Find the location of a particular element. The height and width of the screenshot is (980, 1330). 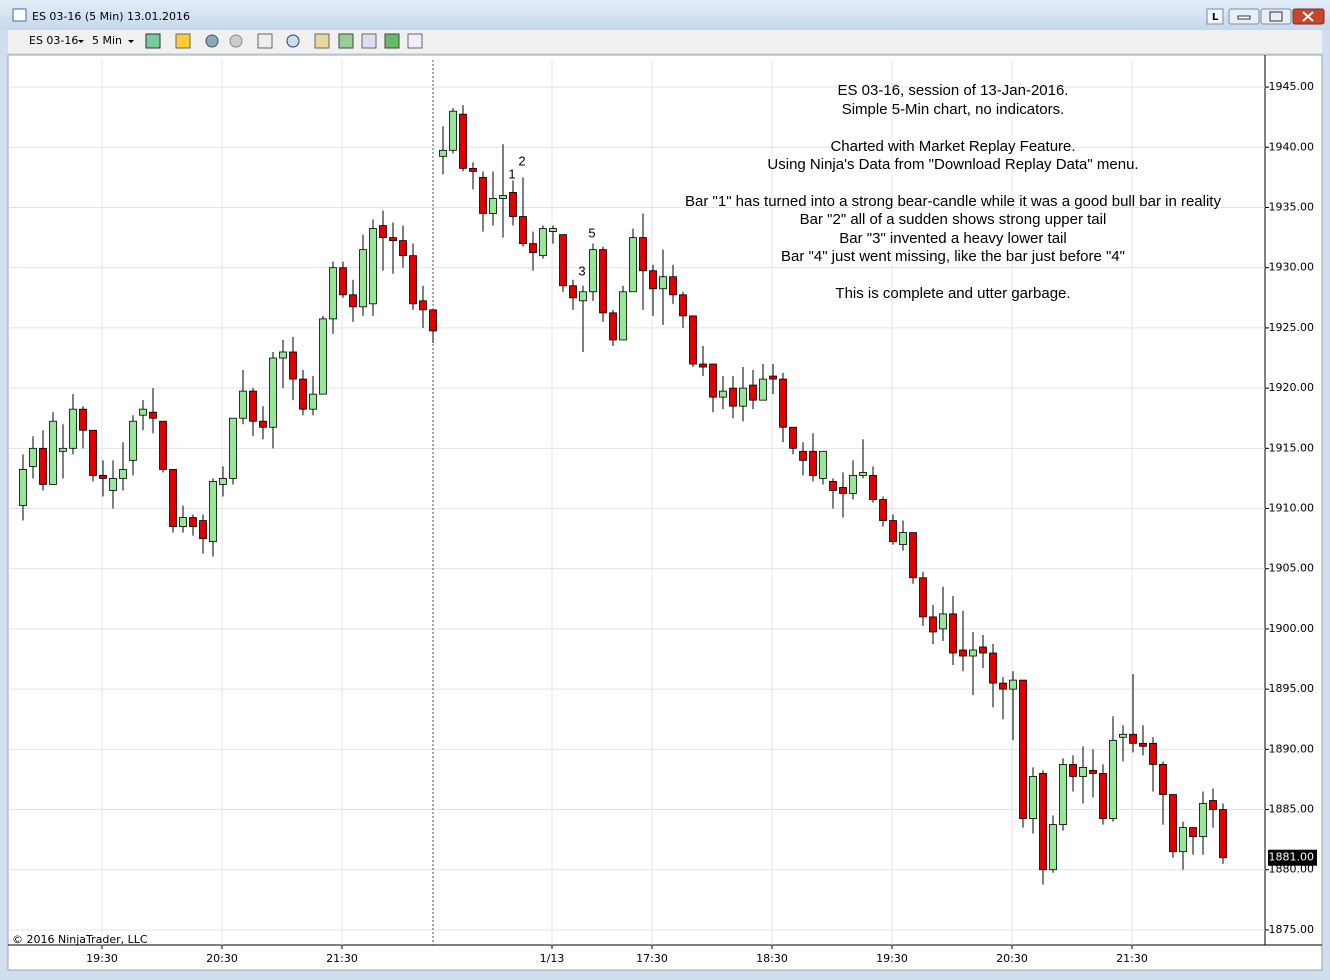

link-button is located at coordinates (1215, 16).